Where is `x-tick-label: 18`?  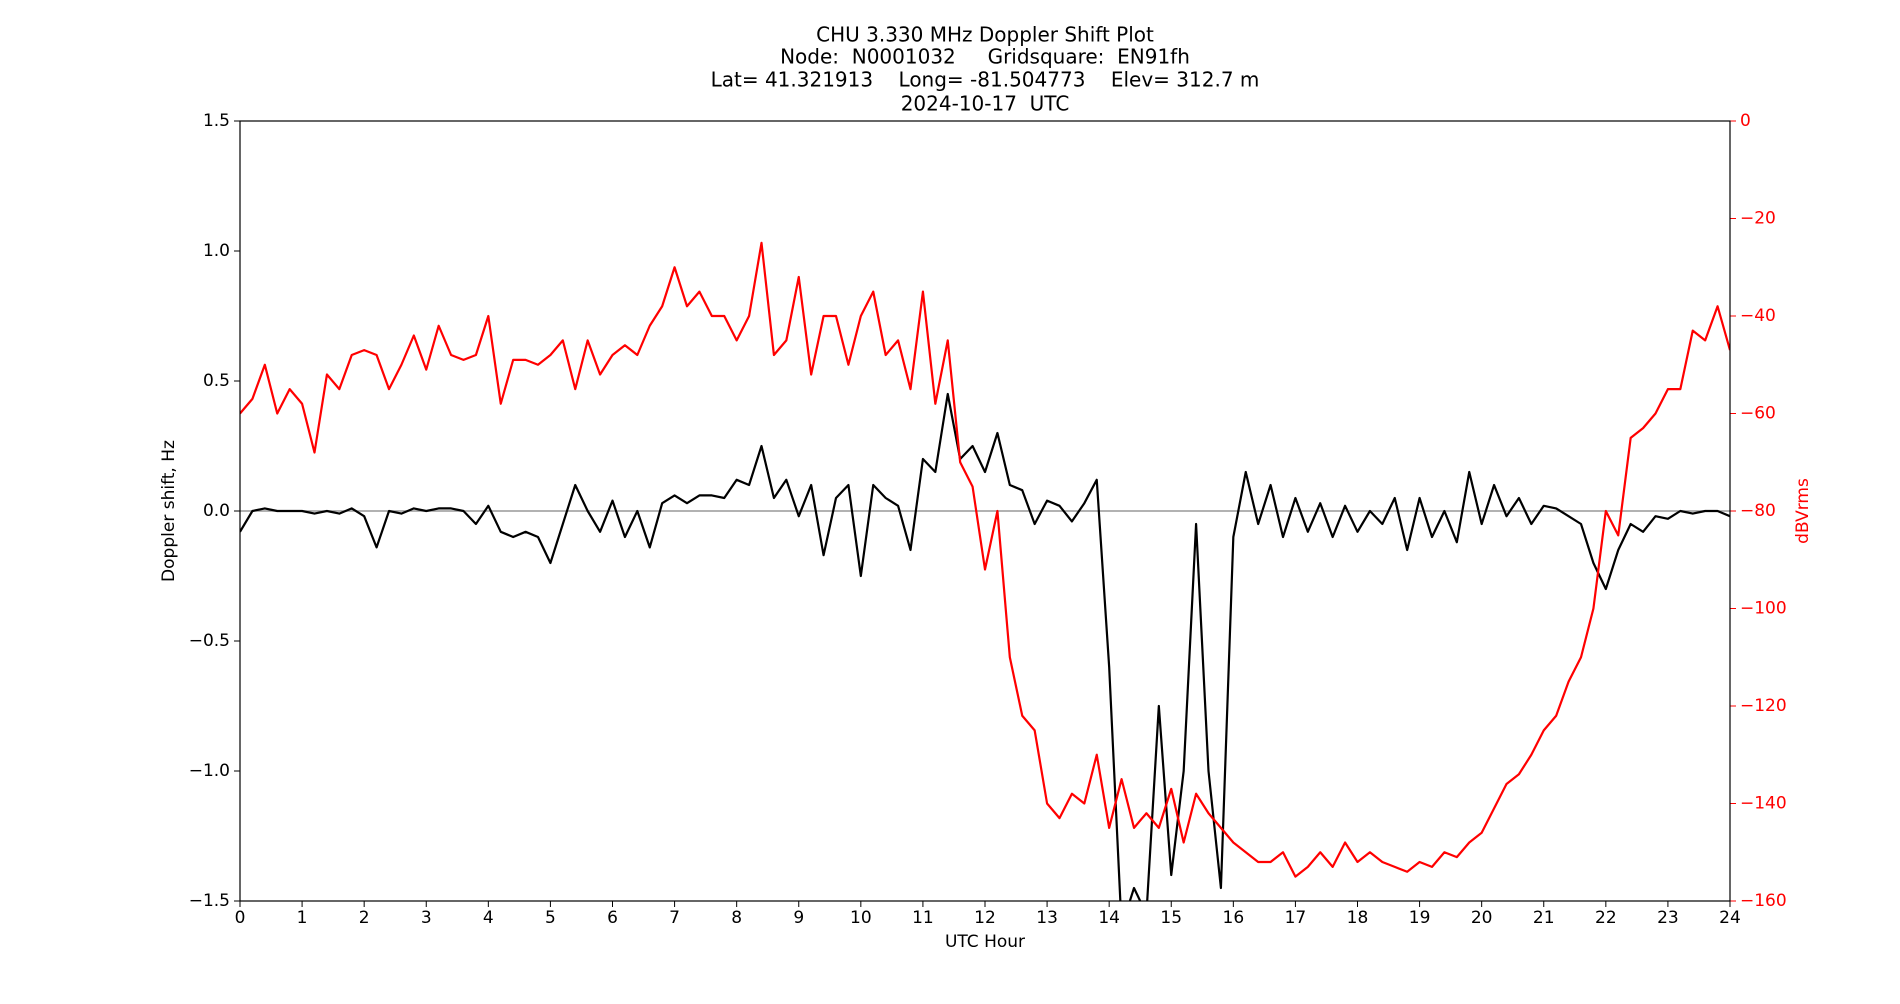
x-tick-label: 18 is located at coordinates (1358, 918).